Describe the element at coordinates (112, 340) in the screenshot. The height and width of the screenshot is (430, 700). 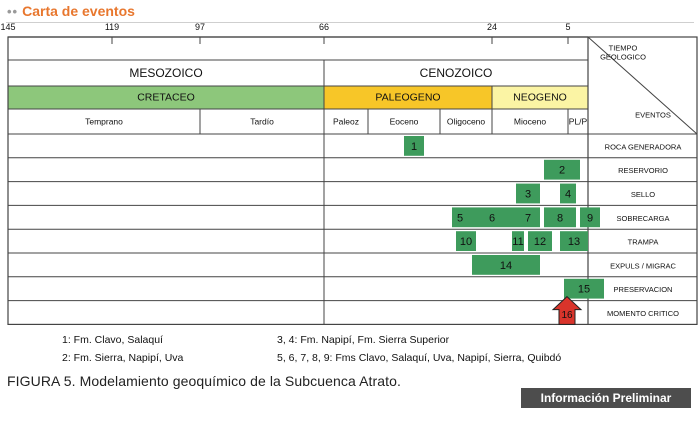
I see `legend-item-1: 1: Fm. Clavo, Salaquí` at that location.